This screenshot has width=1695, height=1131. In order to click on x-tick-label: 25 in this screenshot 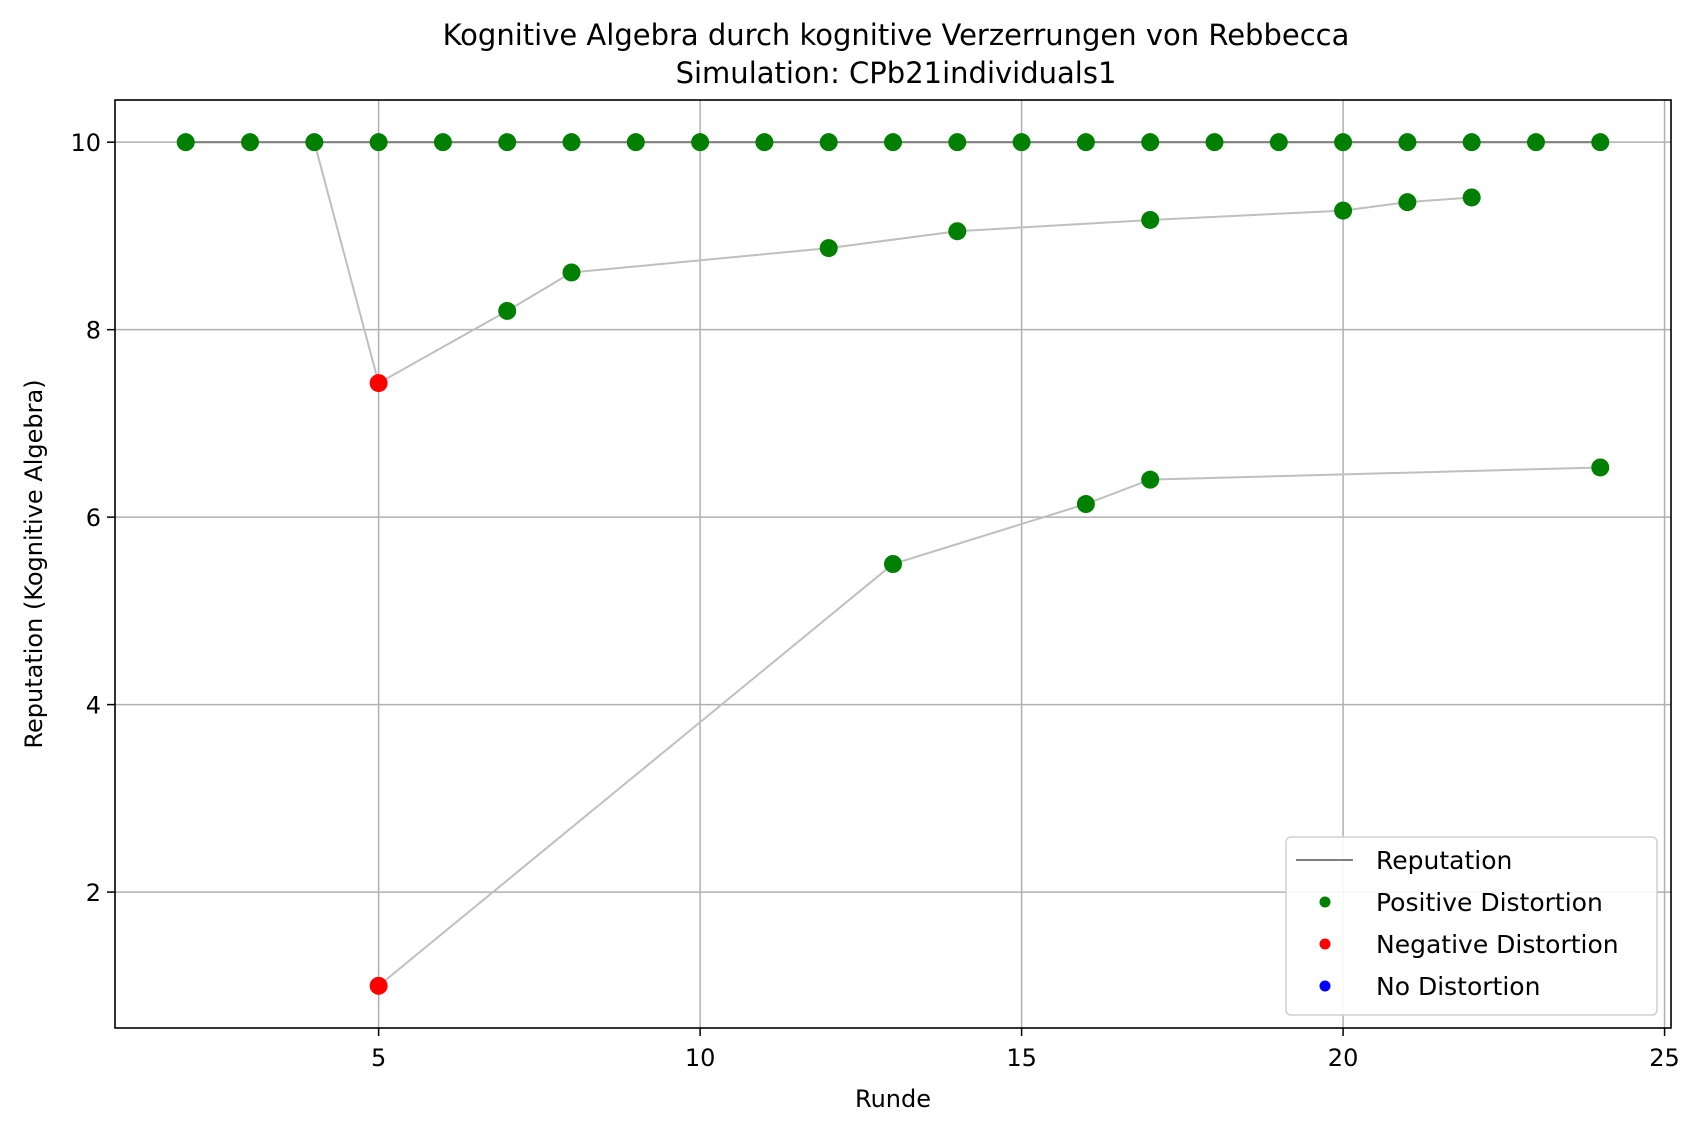, I will do `click(1664, 1058)`.